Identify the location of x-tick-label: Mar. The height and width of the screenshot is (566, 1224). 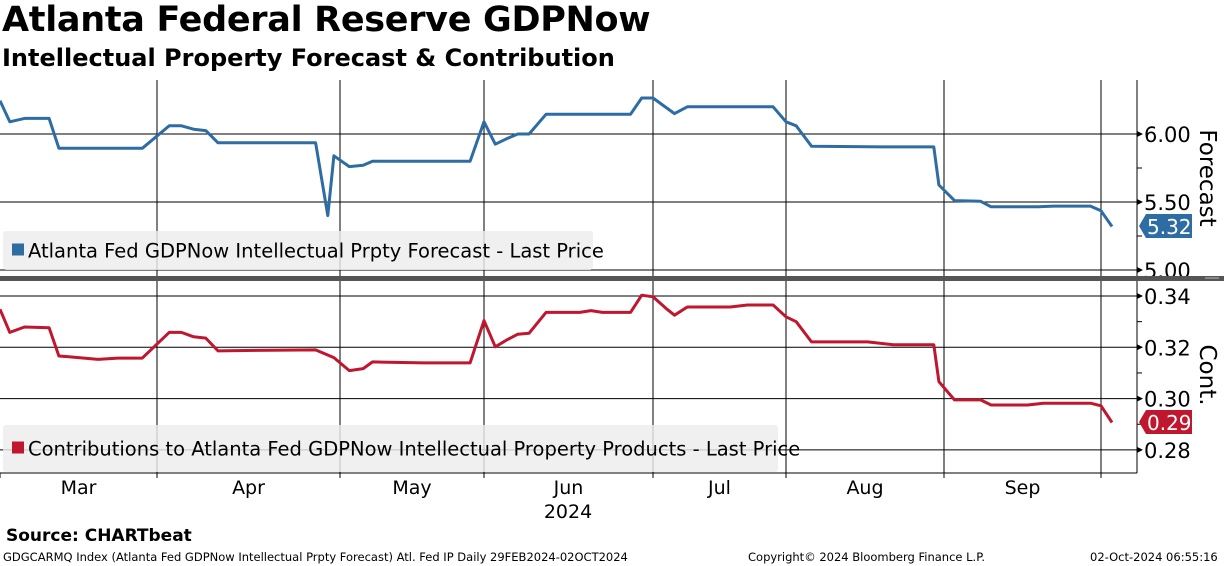
(79, 488).